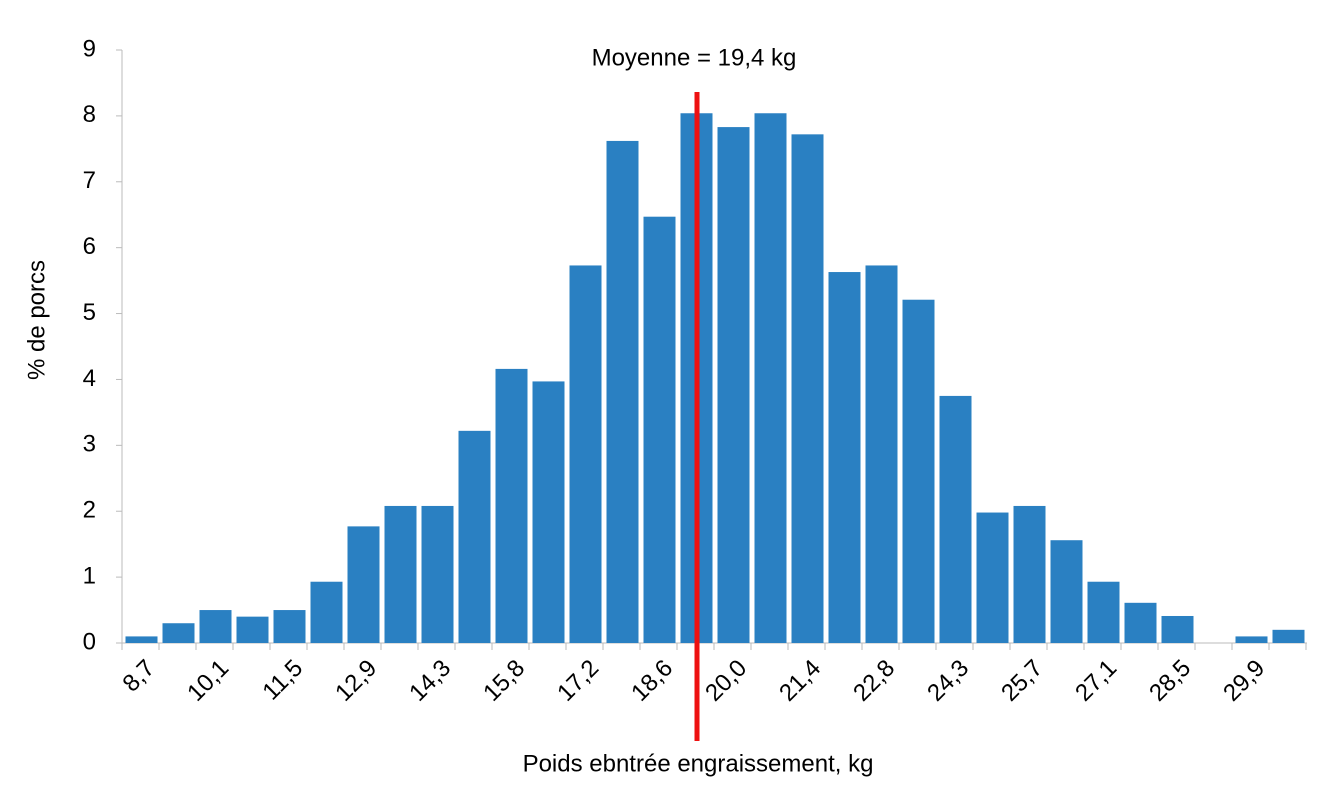 This screenshot has height=794, width=1332. What do you see at coordinates (89, 48) in the screenshot?
I see `y-tick-label: 9` at bounding box center [89, 48].